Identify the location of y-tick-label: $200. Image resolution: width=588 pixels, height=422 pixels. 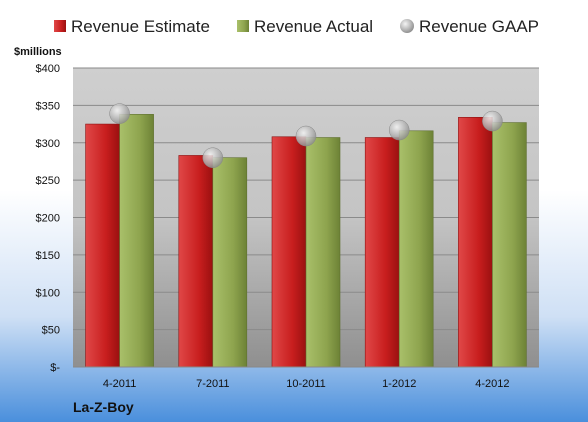
(48, 219).